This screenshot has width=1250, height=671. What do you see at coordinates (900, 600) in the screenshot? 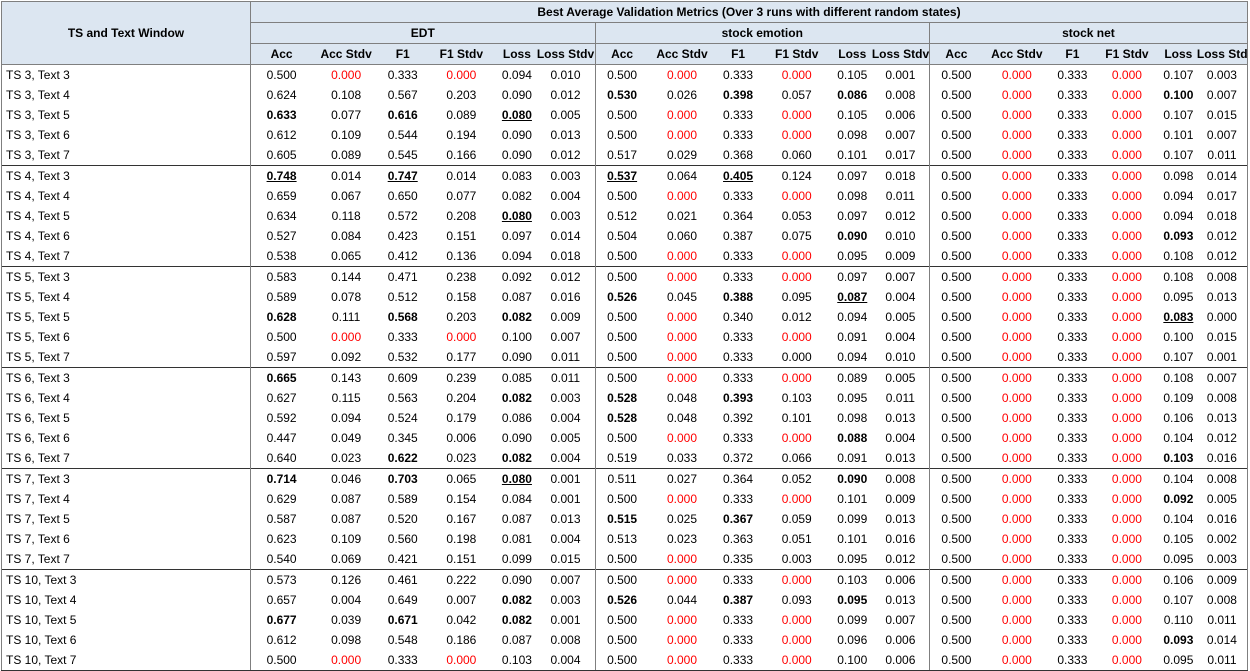
I see `cell-stock-emotion-loss-stdv: 0.013` at bounding box center [900, 600].